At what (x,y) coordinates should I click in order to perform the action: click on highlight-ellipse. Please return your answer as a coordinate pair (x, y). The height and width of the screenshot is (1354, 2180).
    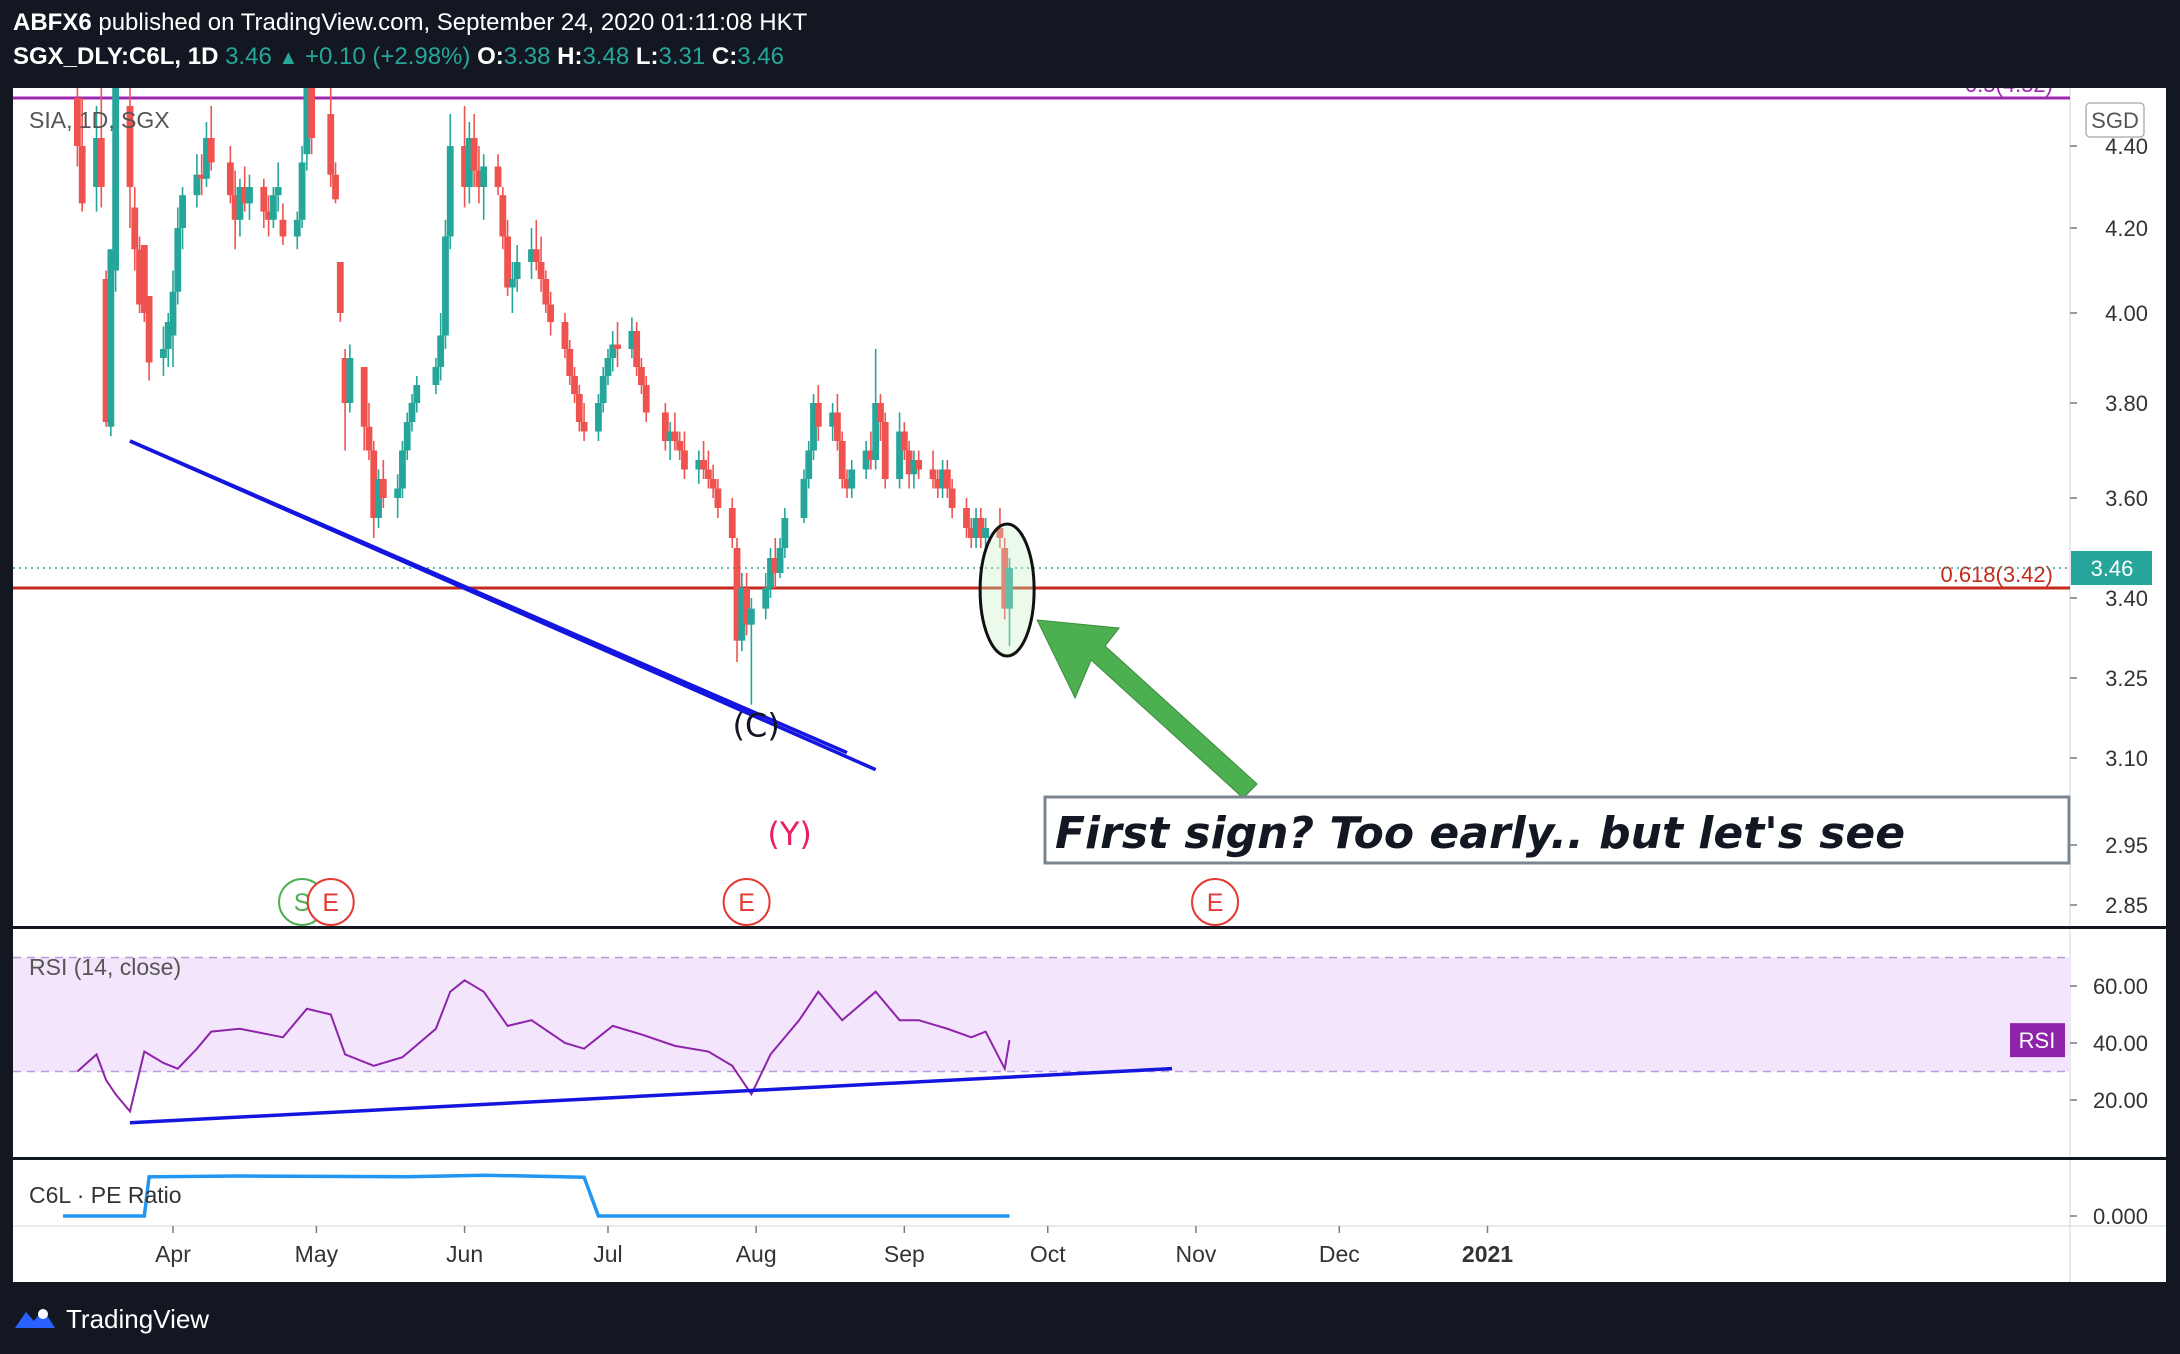
    Looking at the image, I should click on (1007, 590).